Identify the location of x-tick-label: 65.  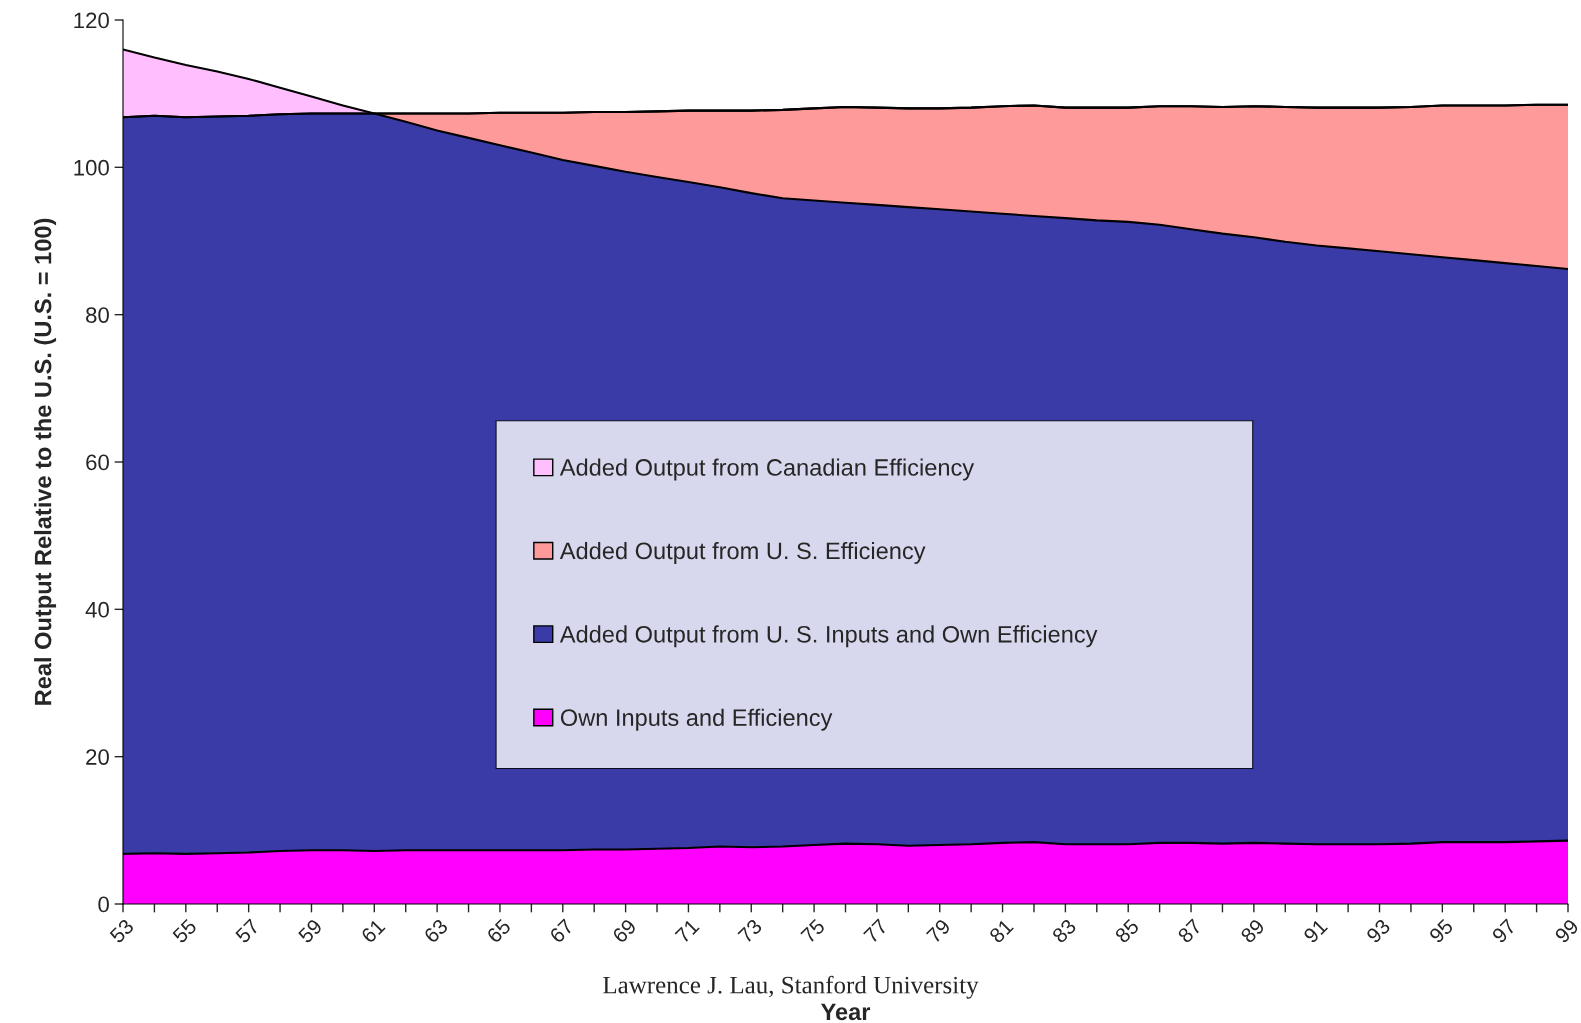
(499, 931).